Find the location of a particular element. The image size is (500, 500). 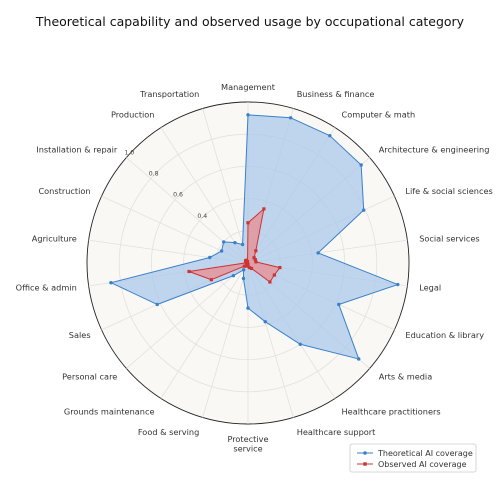

category-label: Education & library is located at coordinates (444, 335).